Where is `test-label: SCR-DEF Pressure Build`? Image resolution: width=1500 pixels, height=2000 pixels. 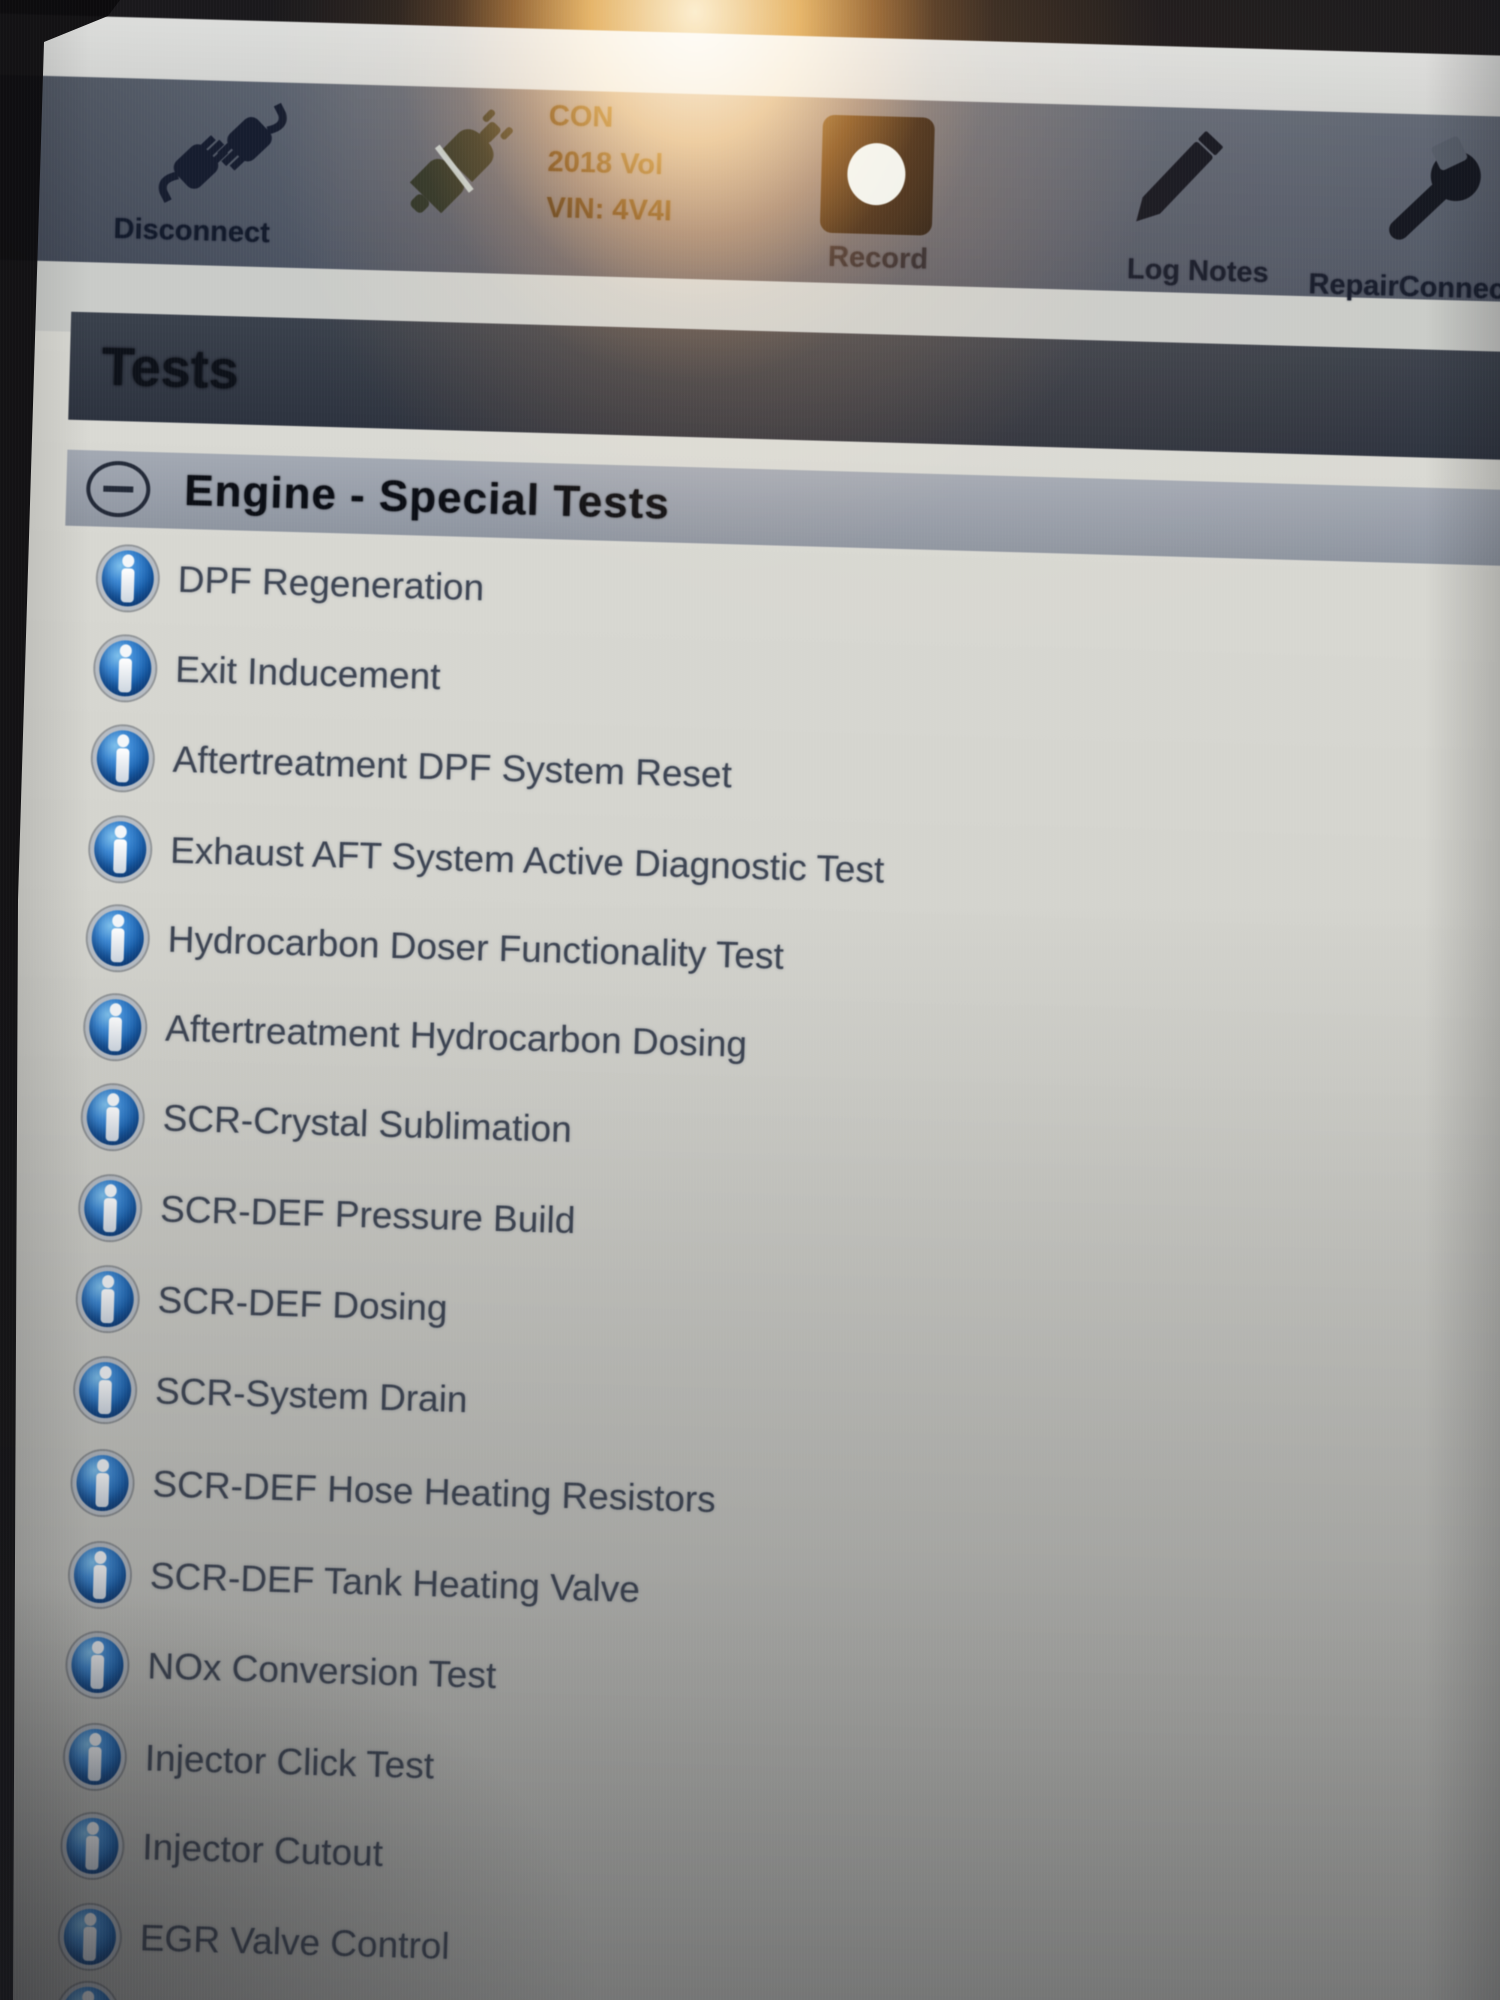
test-label: SCR-DEF Pressure Build is located at coordinates (367, 1215).